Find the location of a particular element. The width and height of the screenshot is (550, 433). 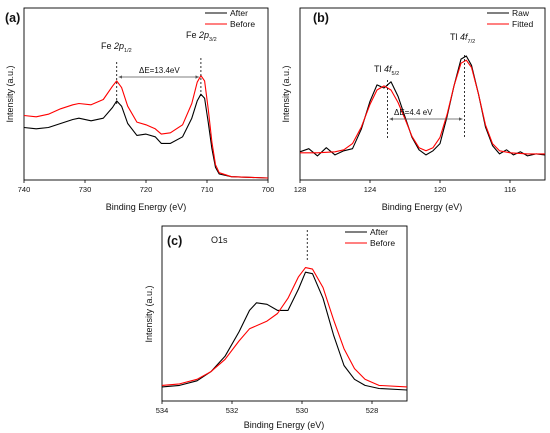

x-tick-label: 720 is located at coordinates (146, 189).